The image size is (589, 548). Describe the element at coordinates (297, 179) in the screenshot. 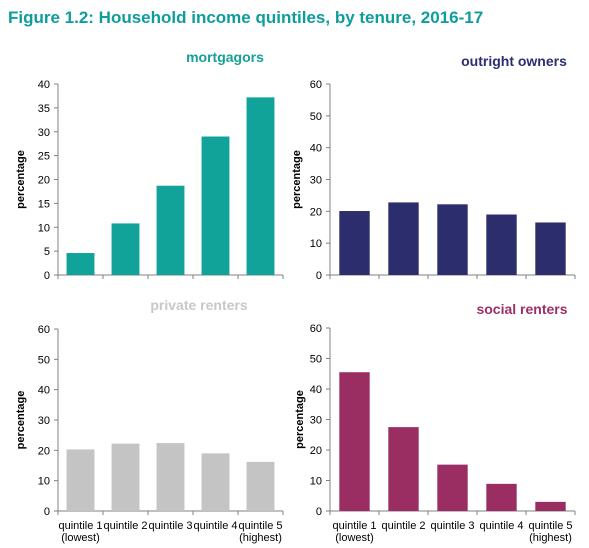

I see `chart-2-y-axis-label: percentage` at that location.